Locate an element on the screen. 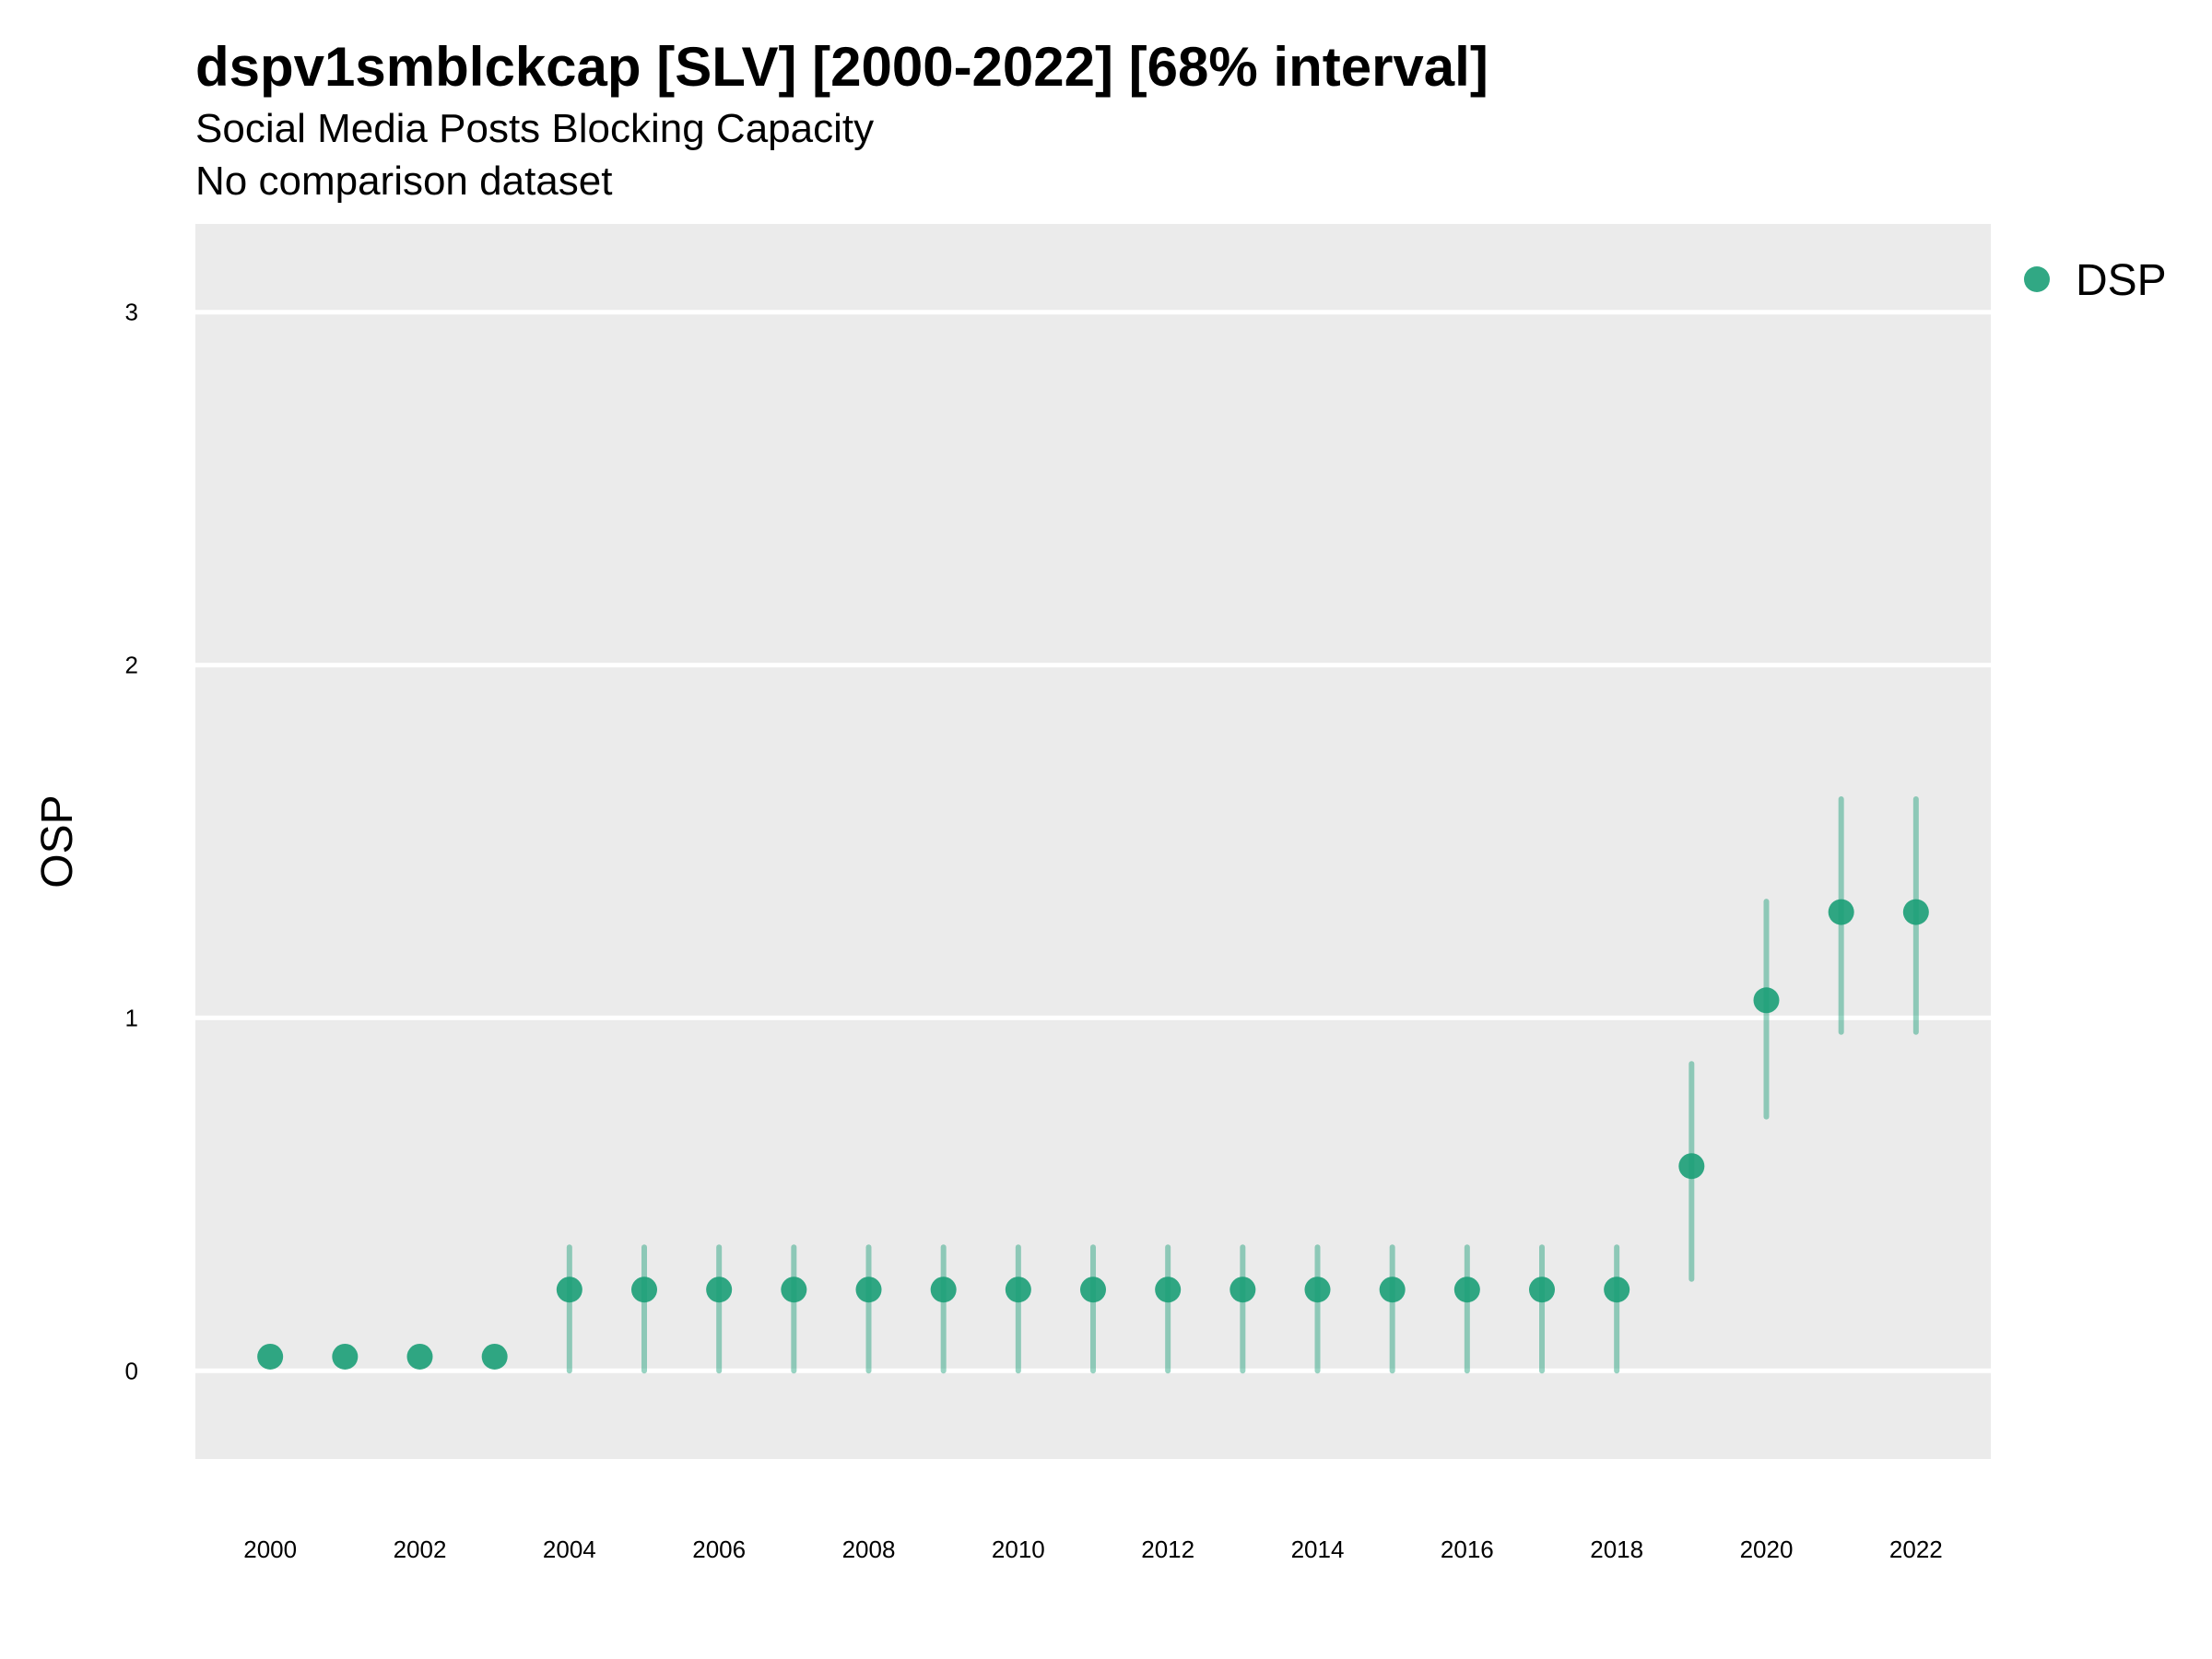 This screenshot has height=1659, width=2212. legend: DSP is located at coordinates (2095, 280).